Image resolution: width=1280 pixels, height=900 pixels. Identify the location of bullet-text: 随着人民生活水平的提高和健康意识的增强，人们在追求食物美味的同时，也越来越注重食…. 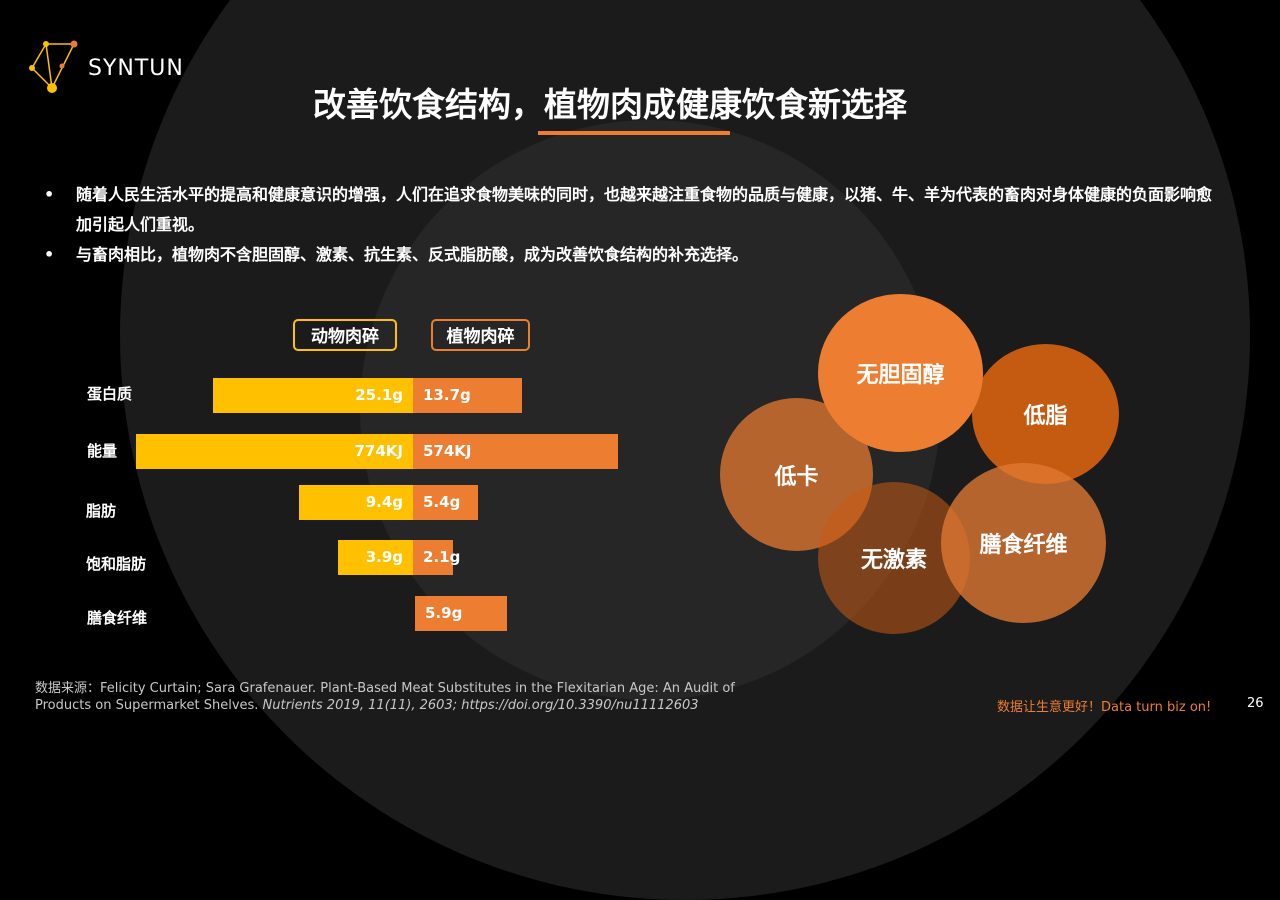
(644, 209).